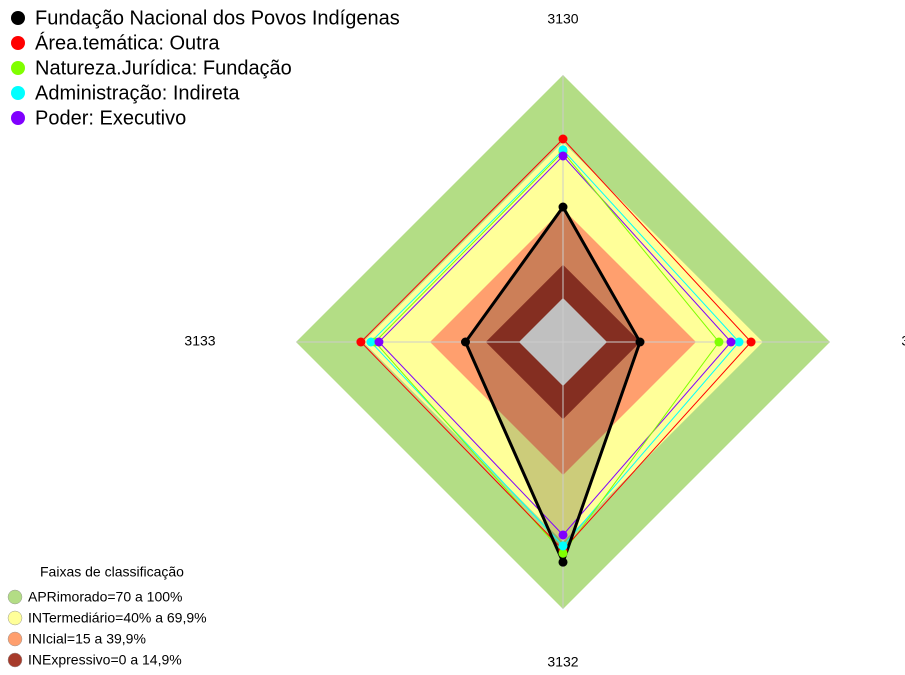 The width and height of the screenshot is (905, 675). Describe the element at coordinates (105, 597) in the screenshot. I see `band-legend-label: APRimorado=70 a 100%` at that location.